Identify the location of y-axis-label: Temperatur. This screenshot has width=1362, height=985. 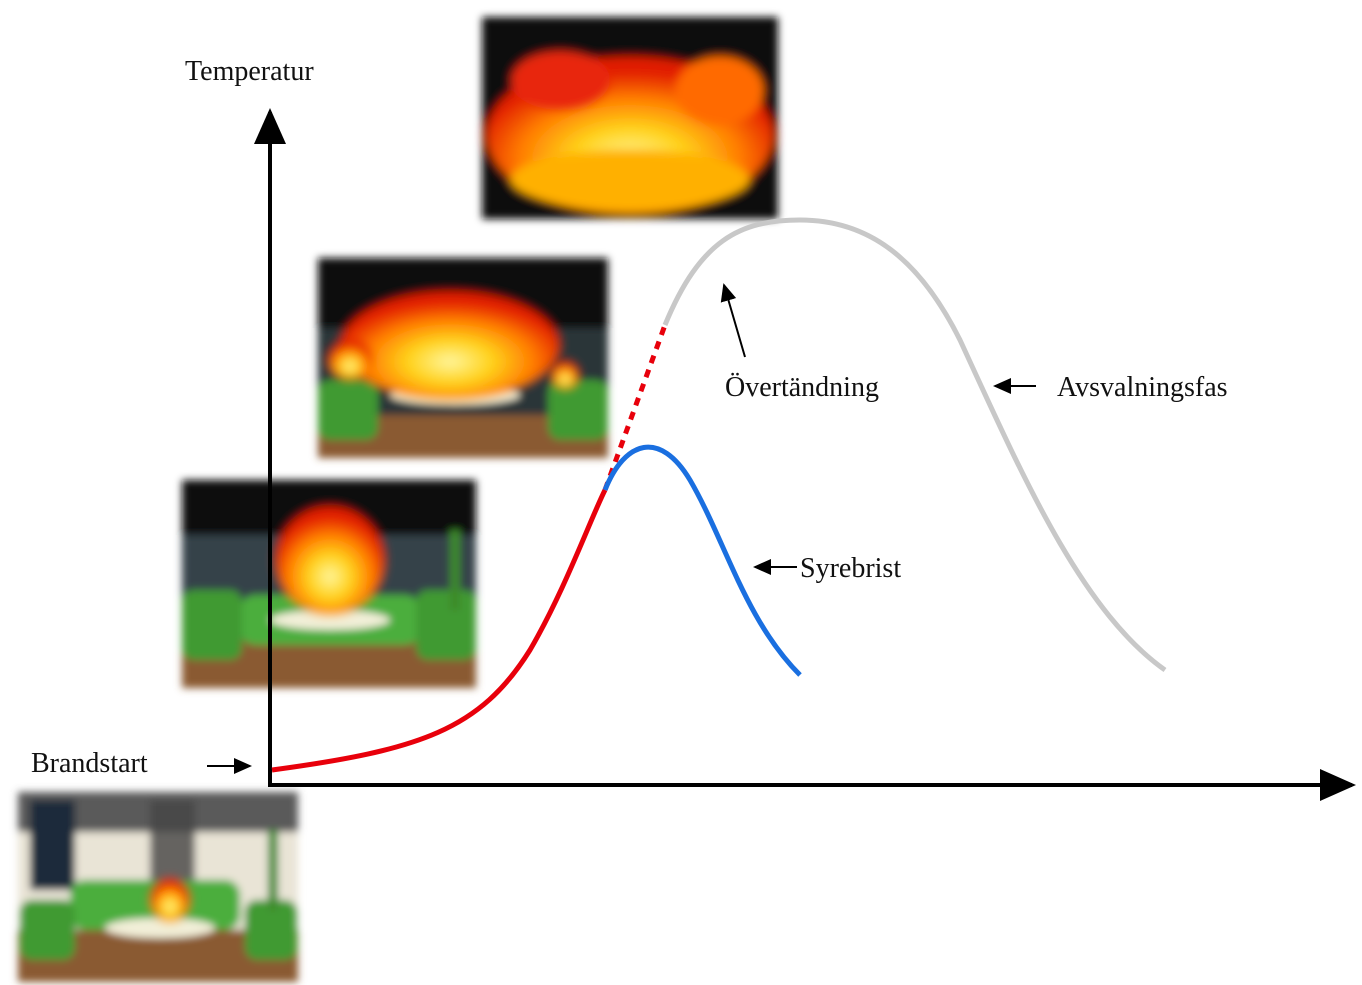
(249, 71).